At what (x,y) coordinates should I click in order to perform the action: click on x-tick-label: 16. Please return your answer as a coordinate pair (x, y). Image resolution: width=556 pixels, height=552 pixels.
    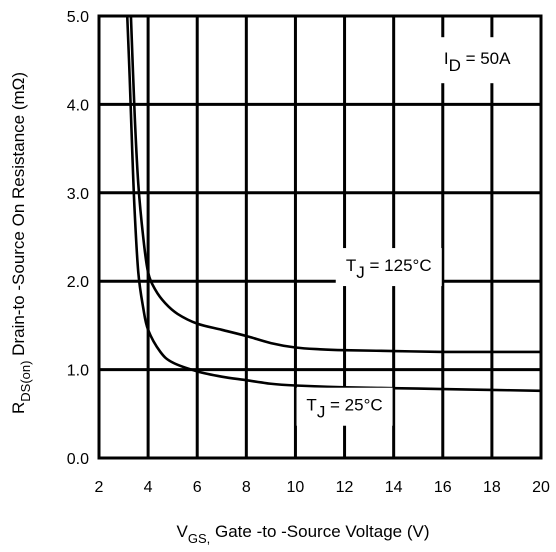
    Looking at the image, I should click on (443, 487).